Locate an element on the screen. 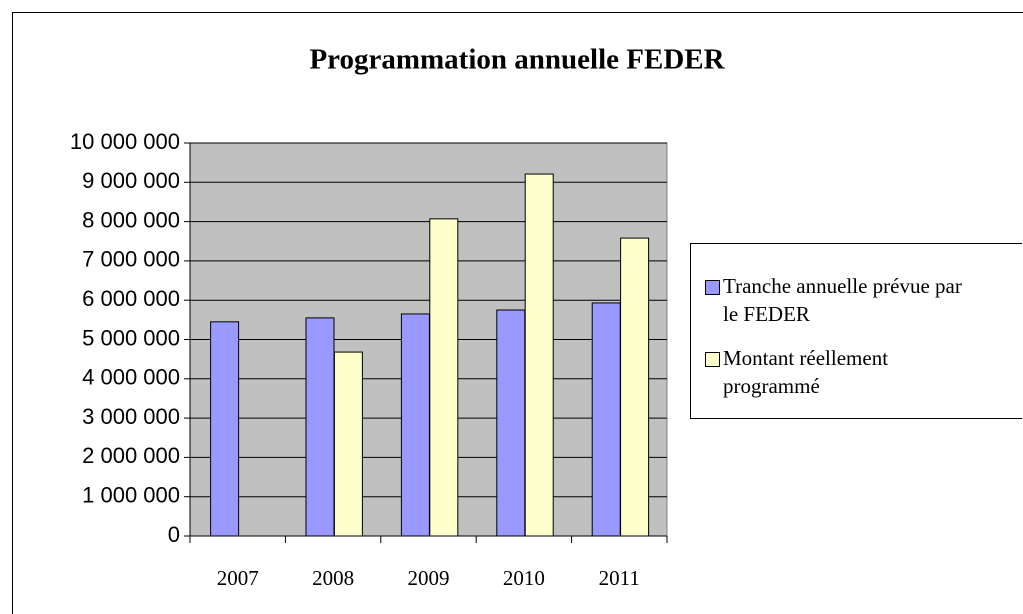 Image resolution: width=1023 pixels, height=614 pixels. legend-label: Montant réellement programmé is located at coordinates (806, 372).